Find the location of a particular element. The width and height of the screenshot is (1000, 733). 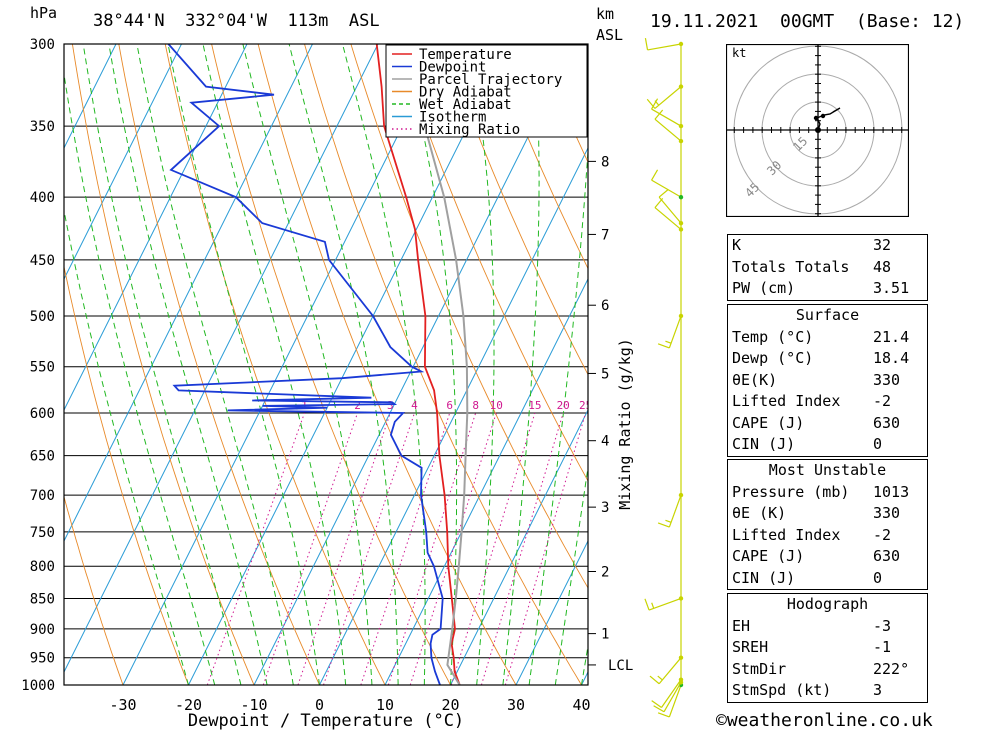

index-value: -2 is located at coordinates (882, 401).